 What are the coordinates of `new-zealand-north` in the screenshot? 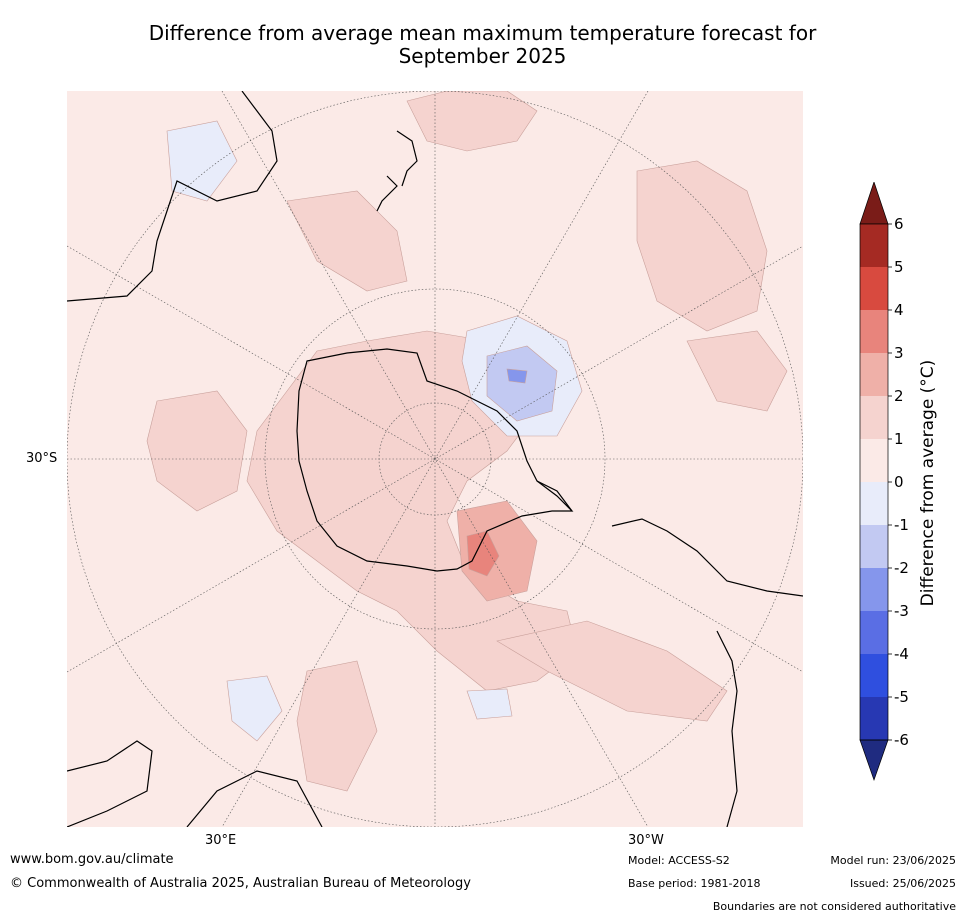 It's located at (407, 158).